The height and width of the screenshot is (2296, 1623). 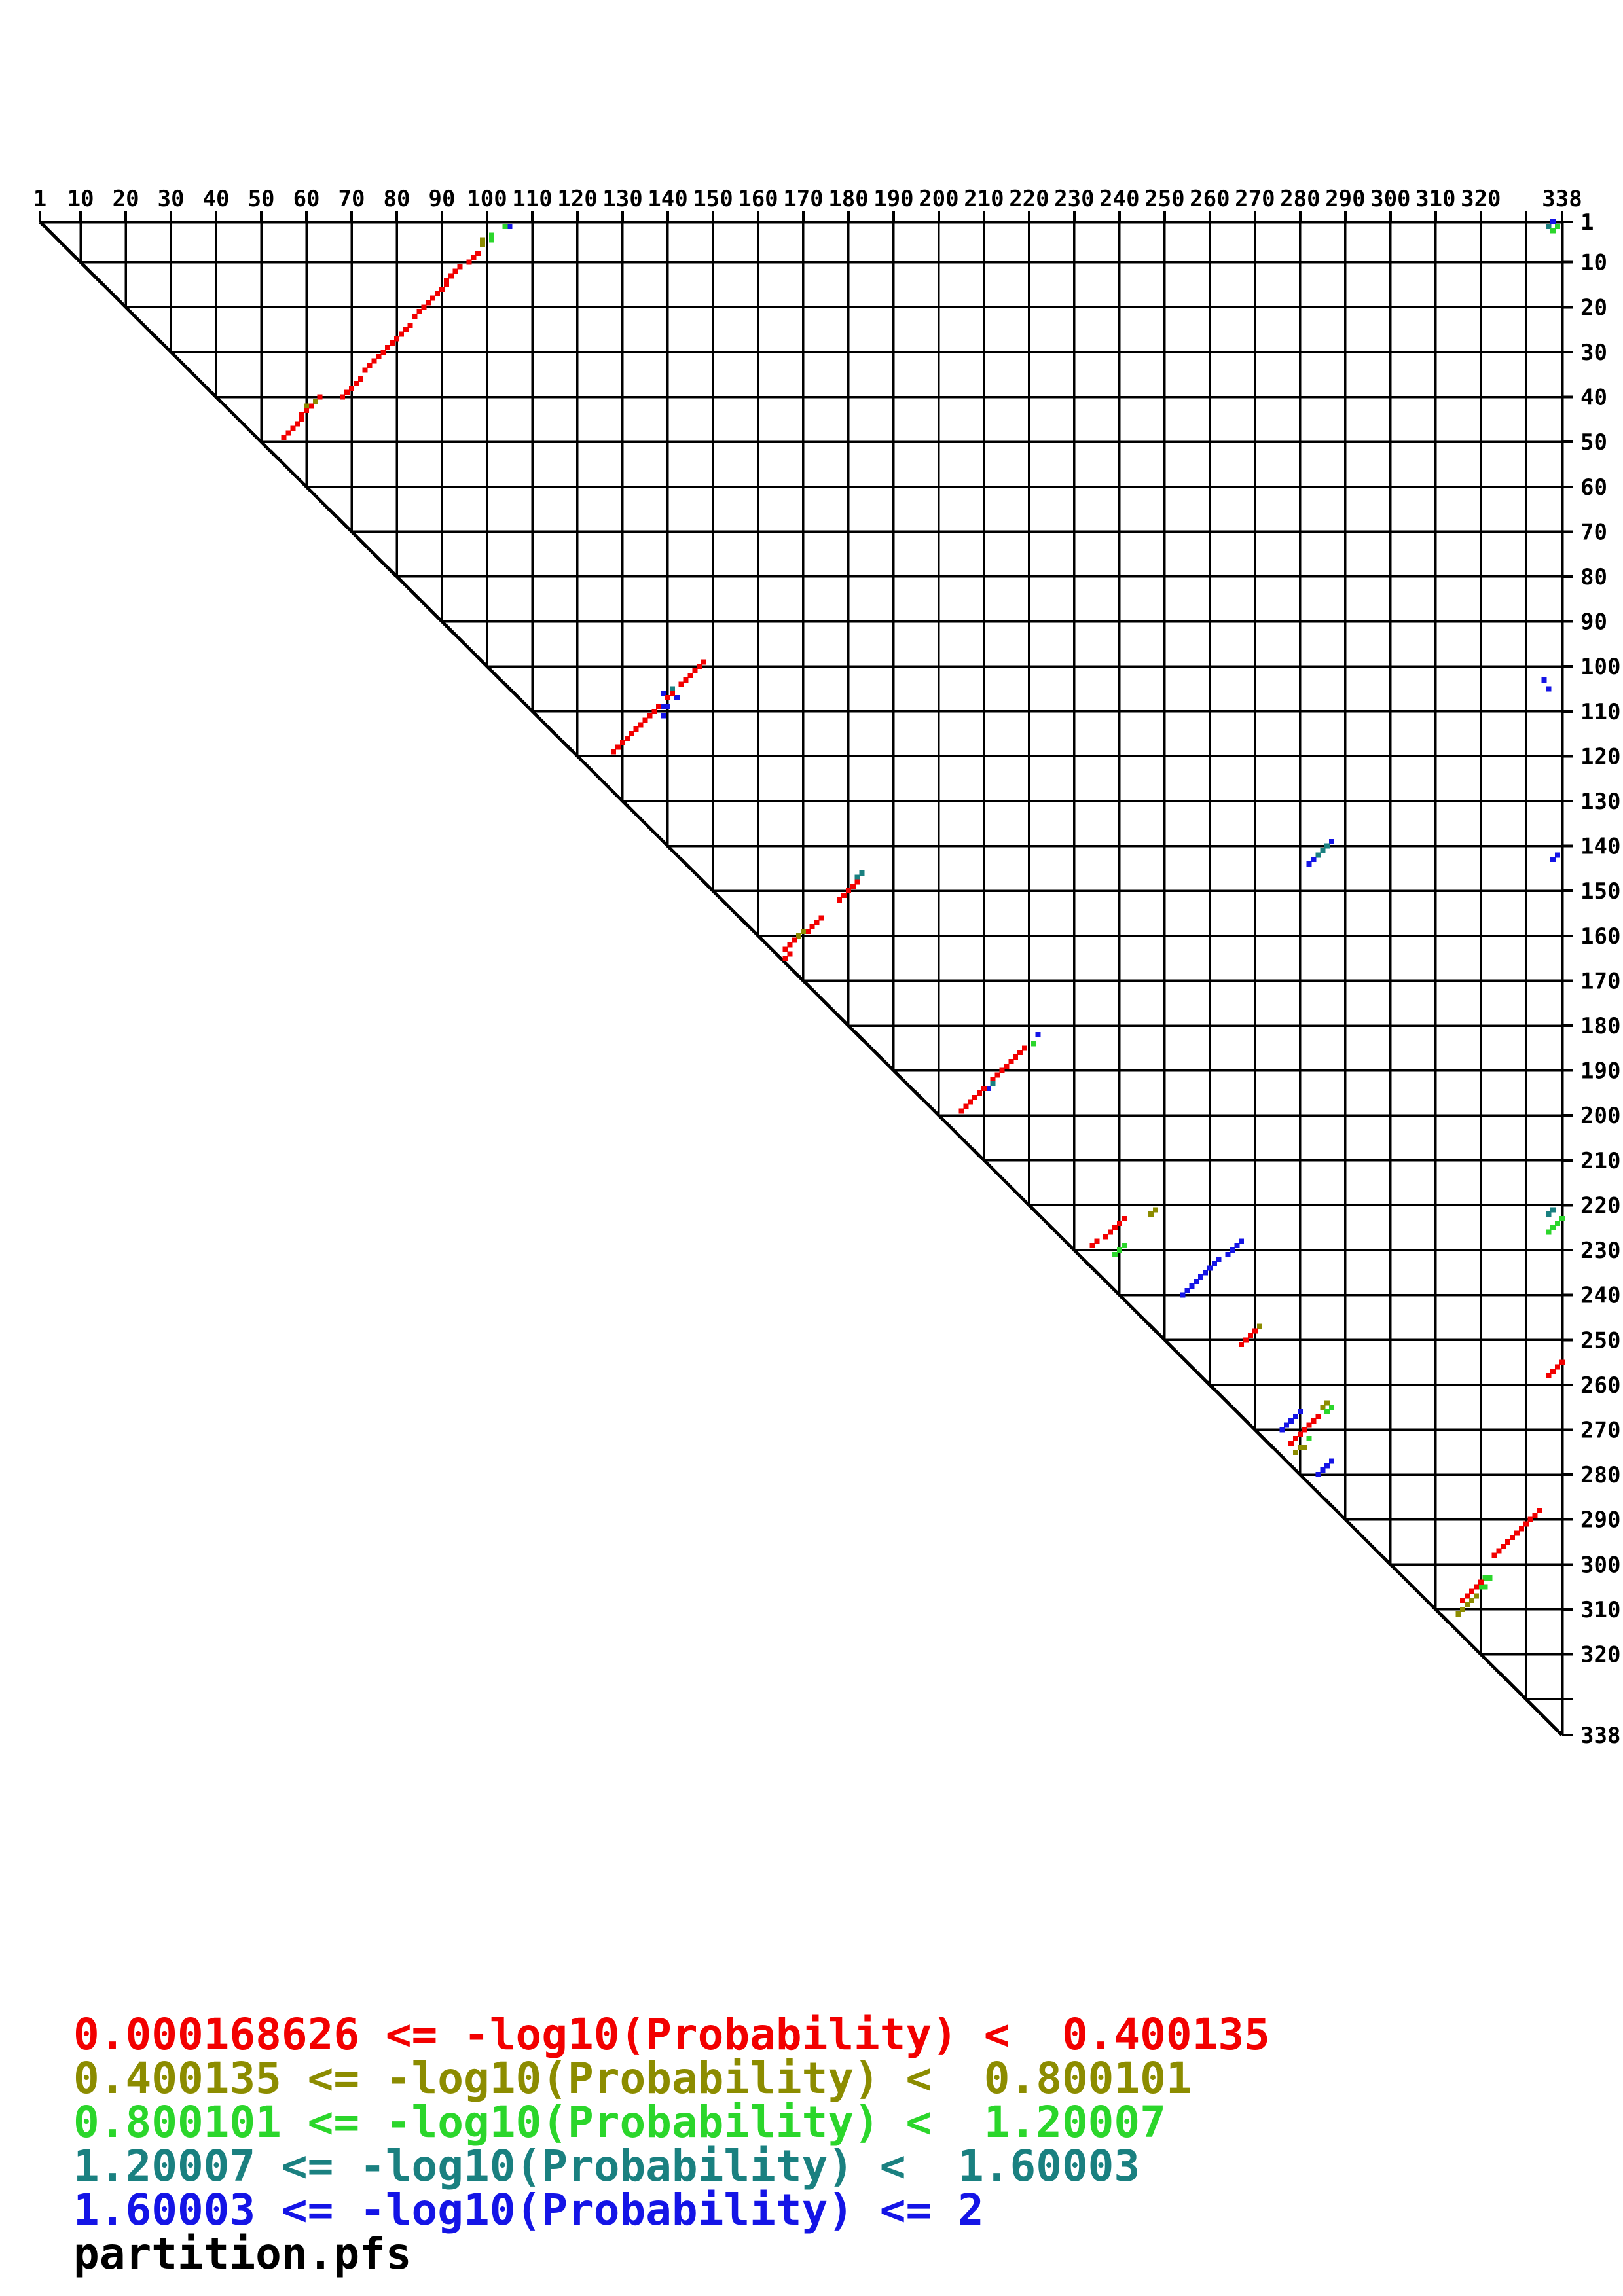 I want to click on x-tick-label: 320, so click(x=1481, y=199).